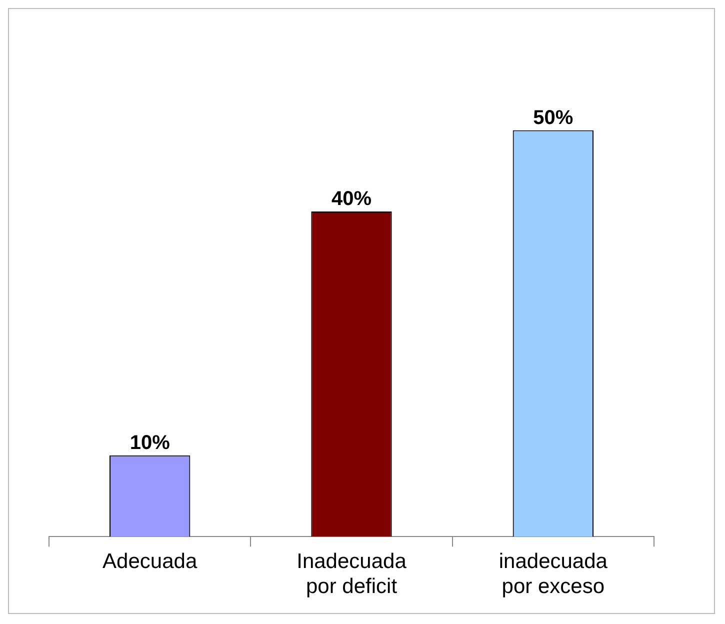 Image resolution: width=725 pixels, height=624 pixels. I want to click on data-label: 50%, so click(553, 117).